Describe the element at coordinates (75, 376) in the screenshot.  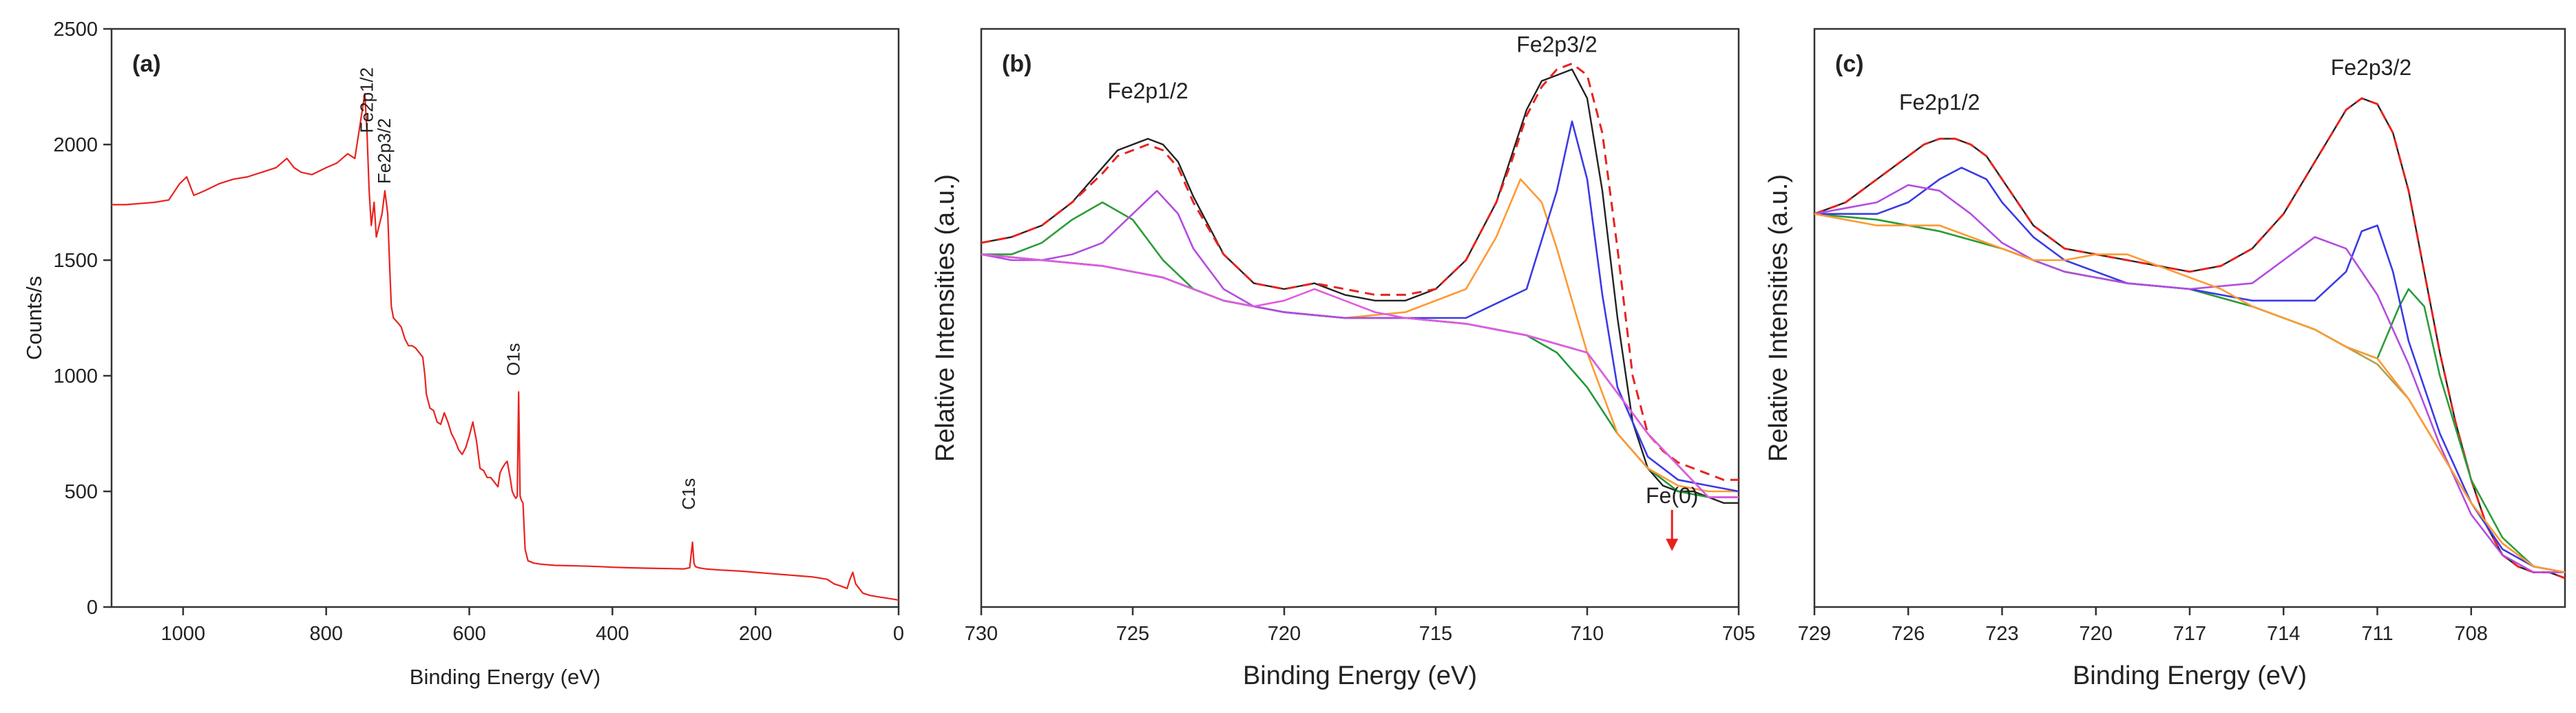
I see `y-tick-label: 1000` at that location.